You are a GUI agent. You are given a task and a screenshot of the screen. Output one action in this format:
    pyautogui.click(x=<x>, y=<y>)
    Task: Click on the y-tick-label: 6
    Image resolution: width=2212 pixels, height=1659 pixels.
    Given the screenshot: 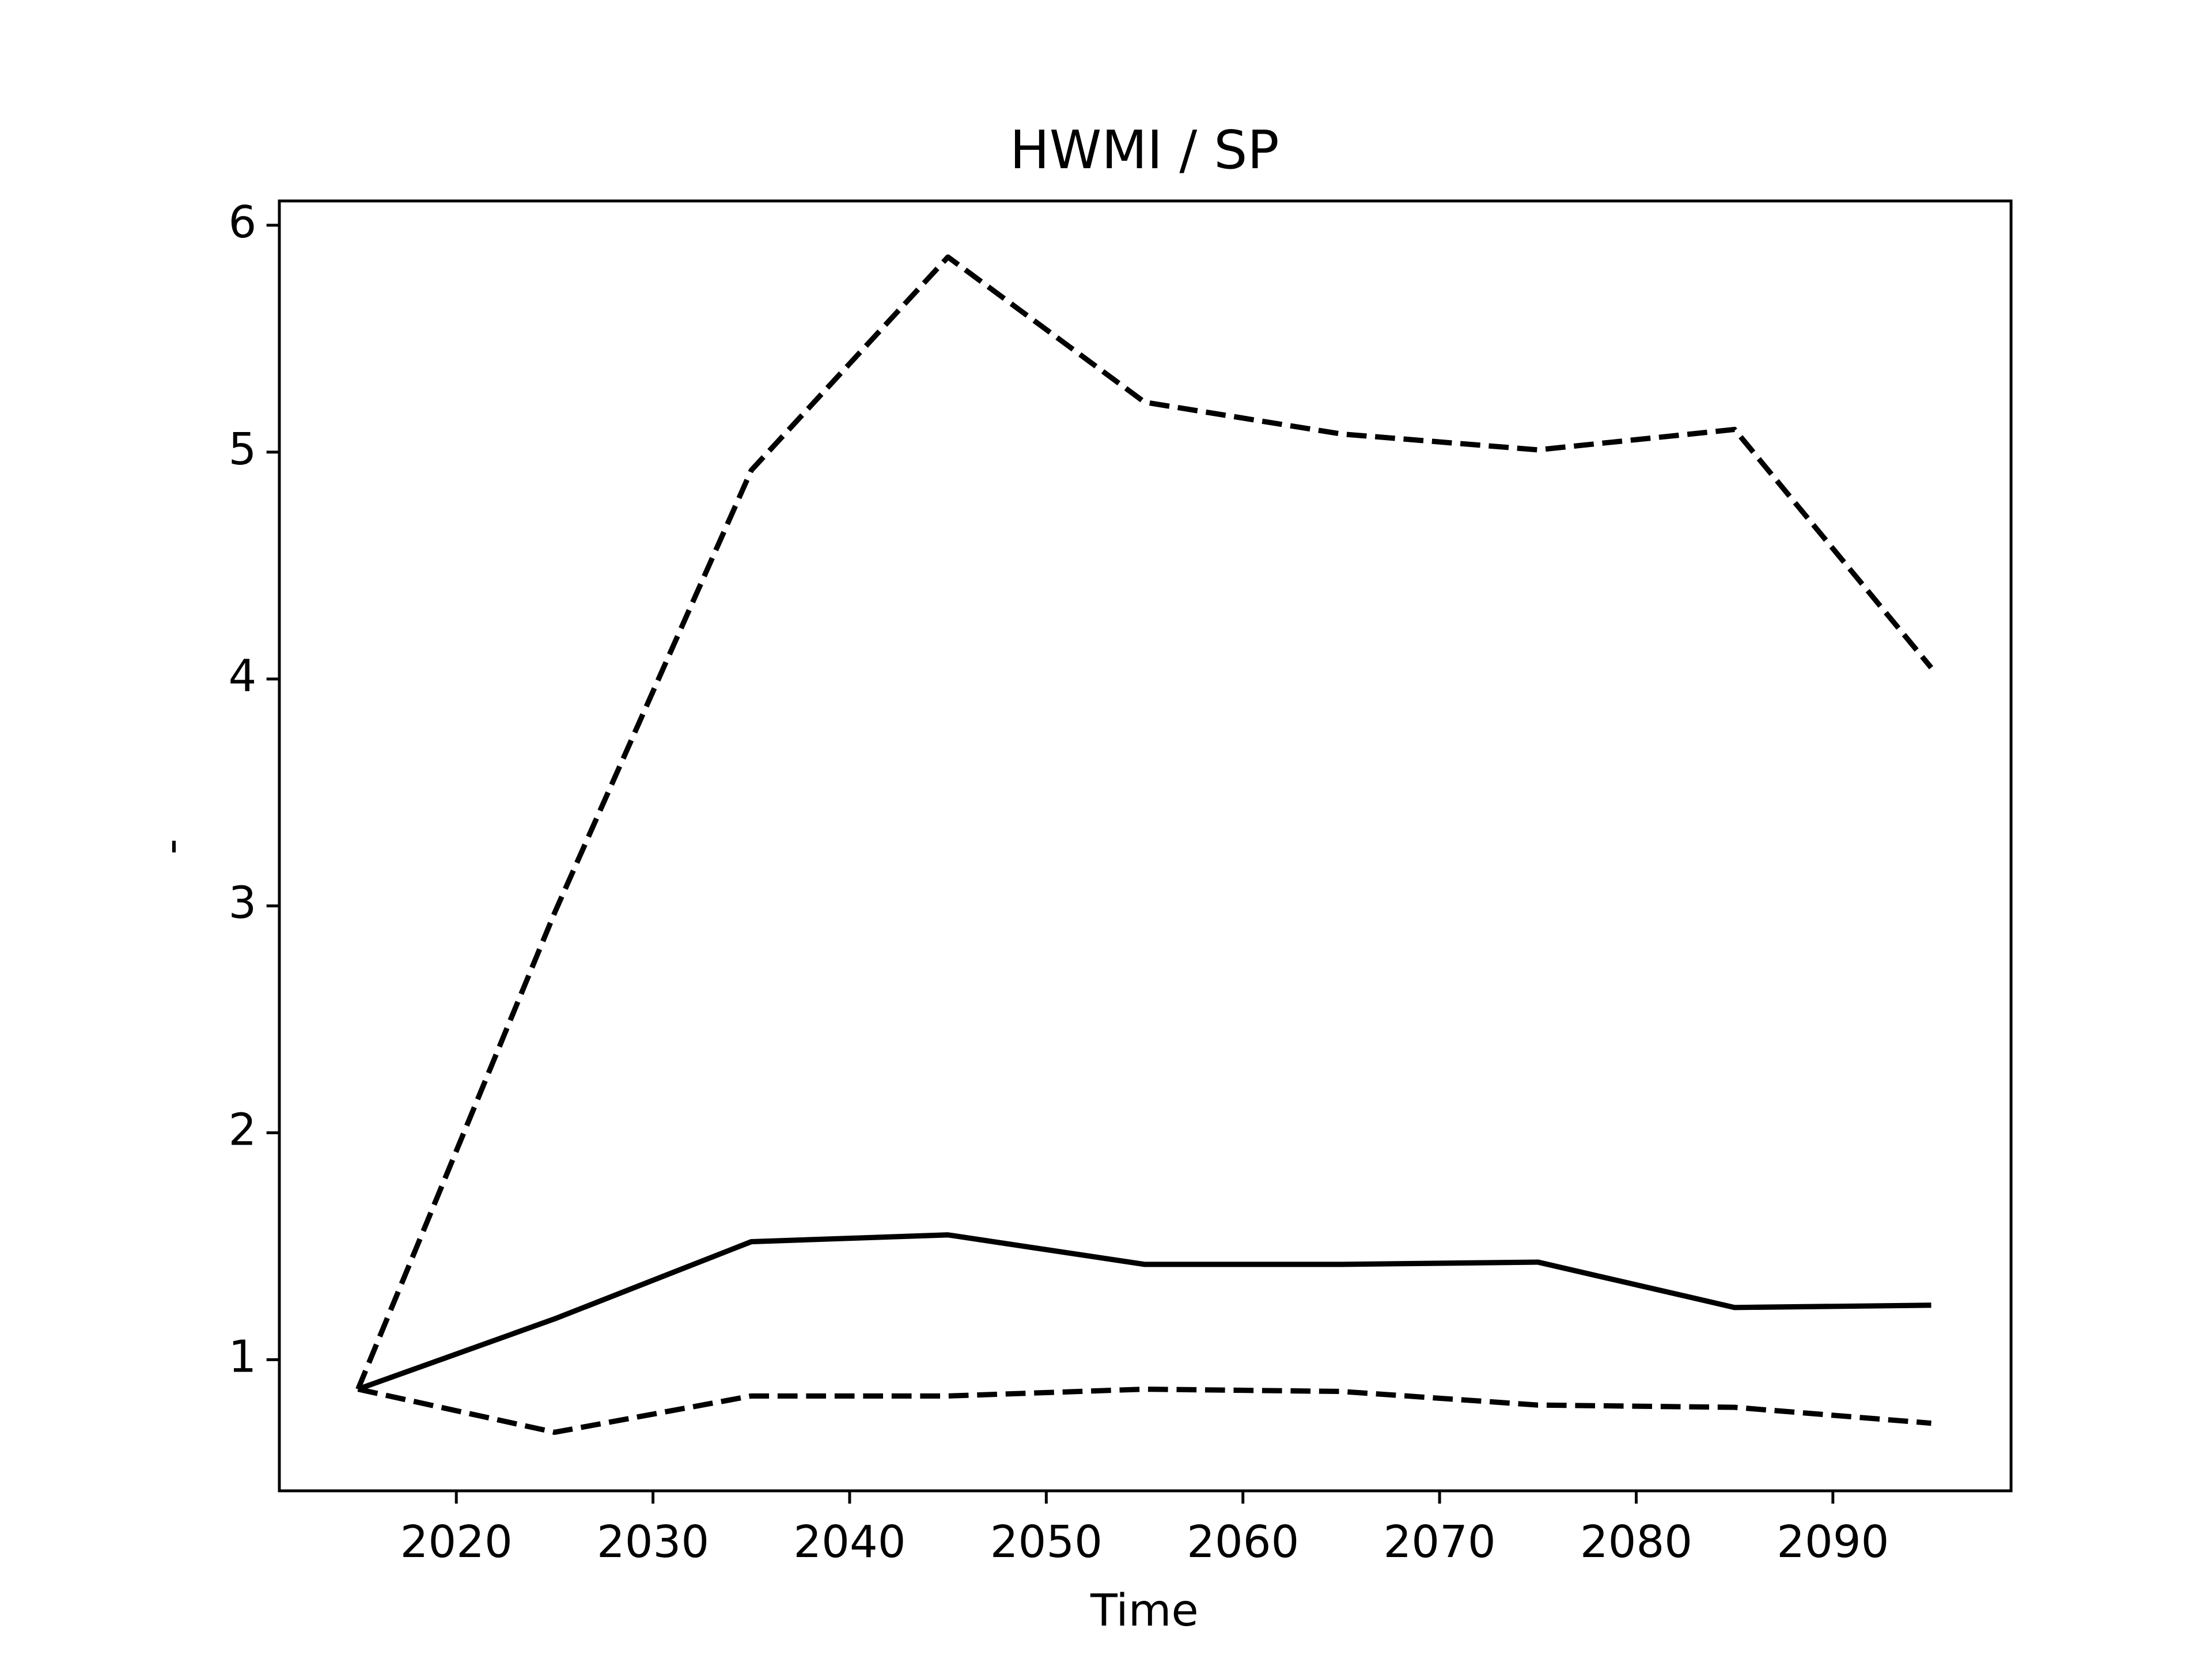 What is the action you would take?
    pyautogui.click(x=243, y=222)
    